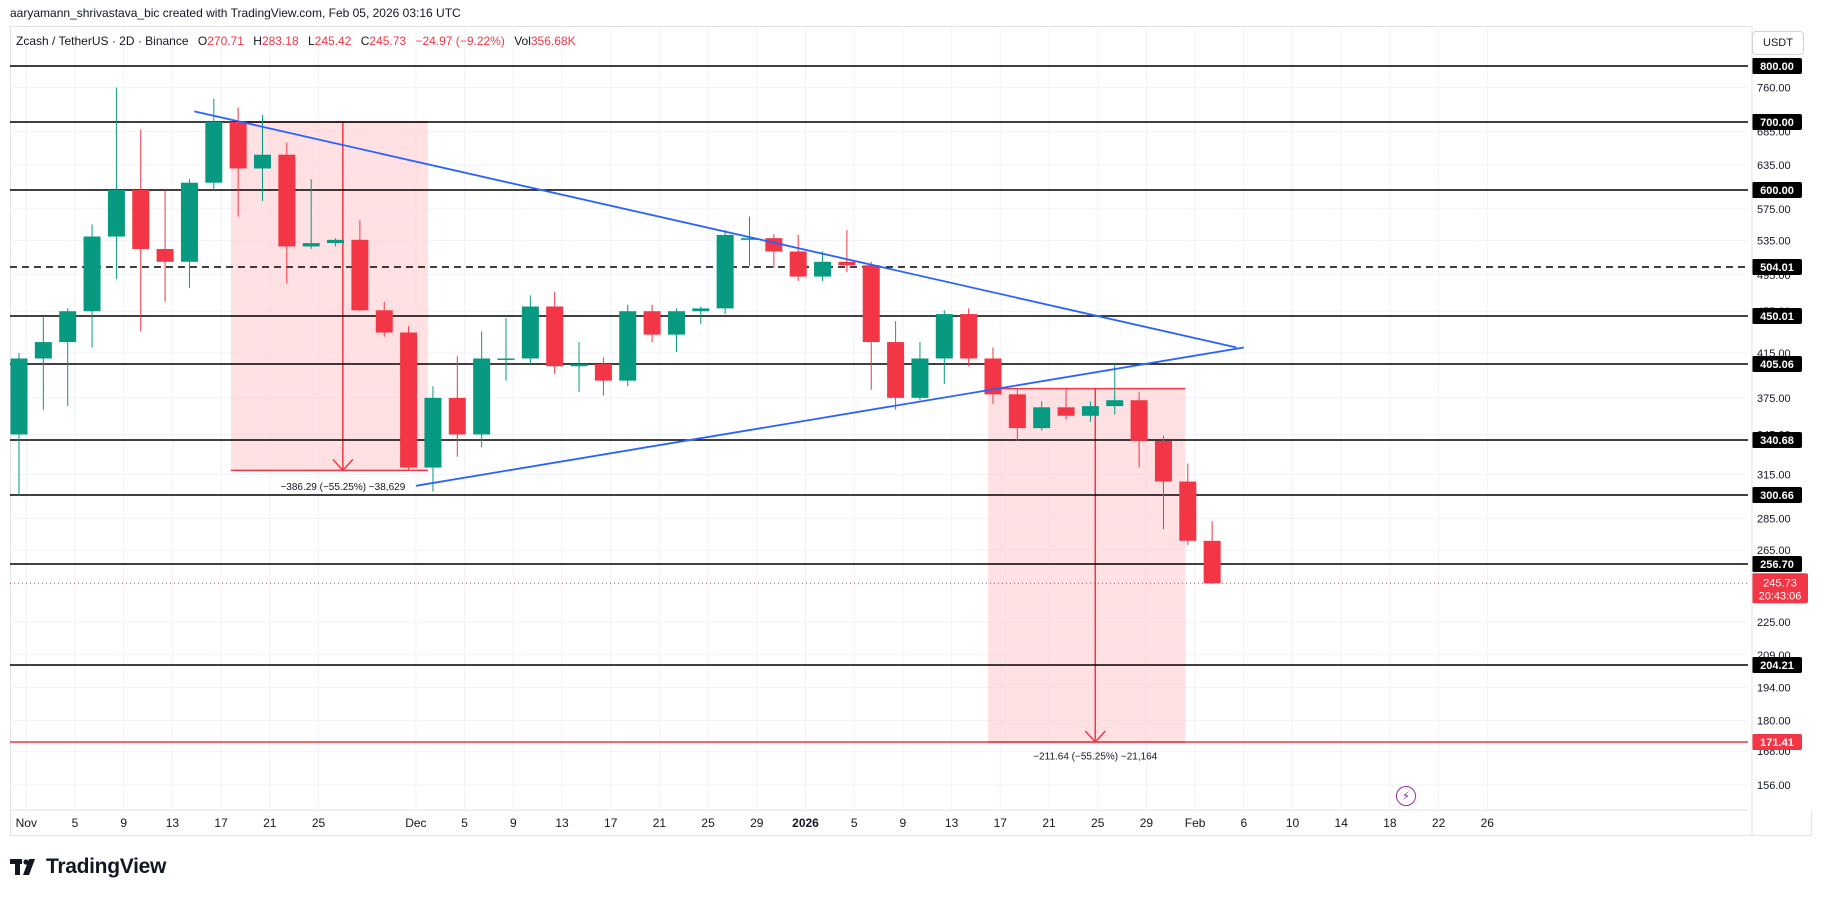  I want to click on time-tick-label: 22, so click(1439, 823).